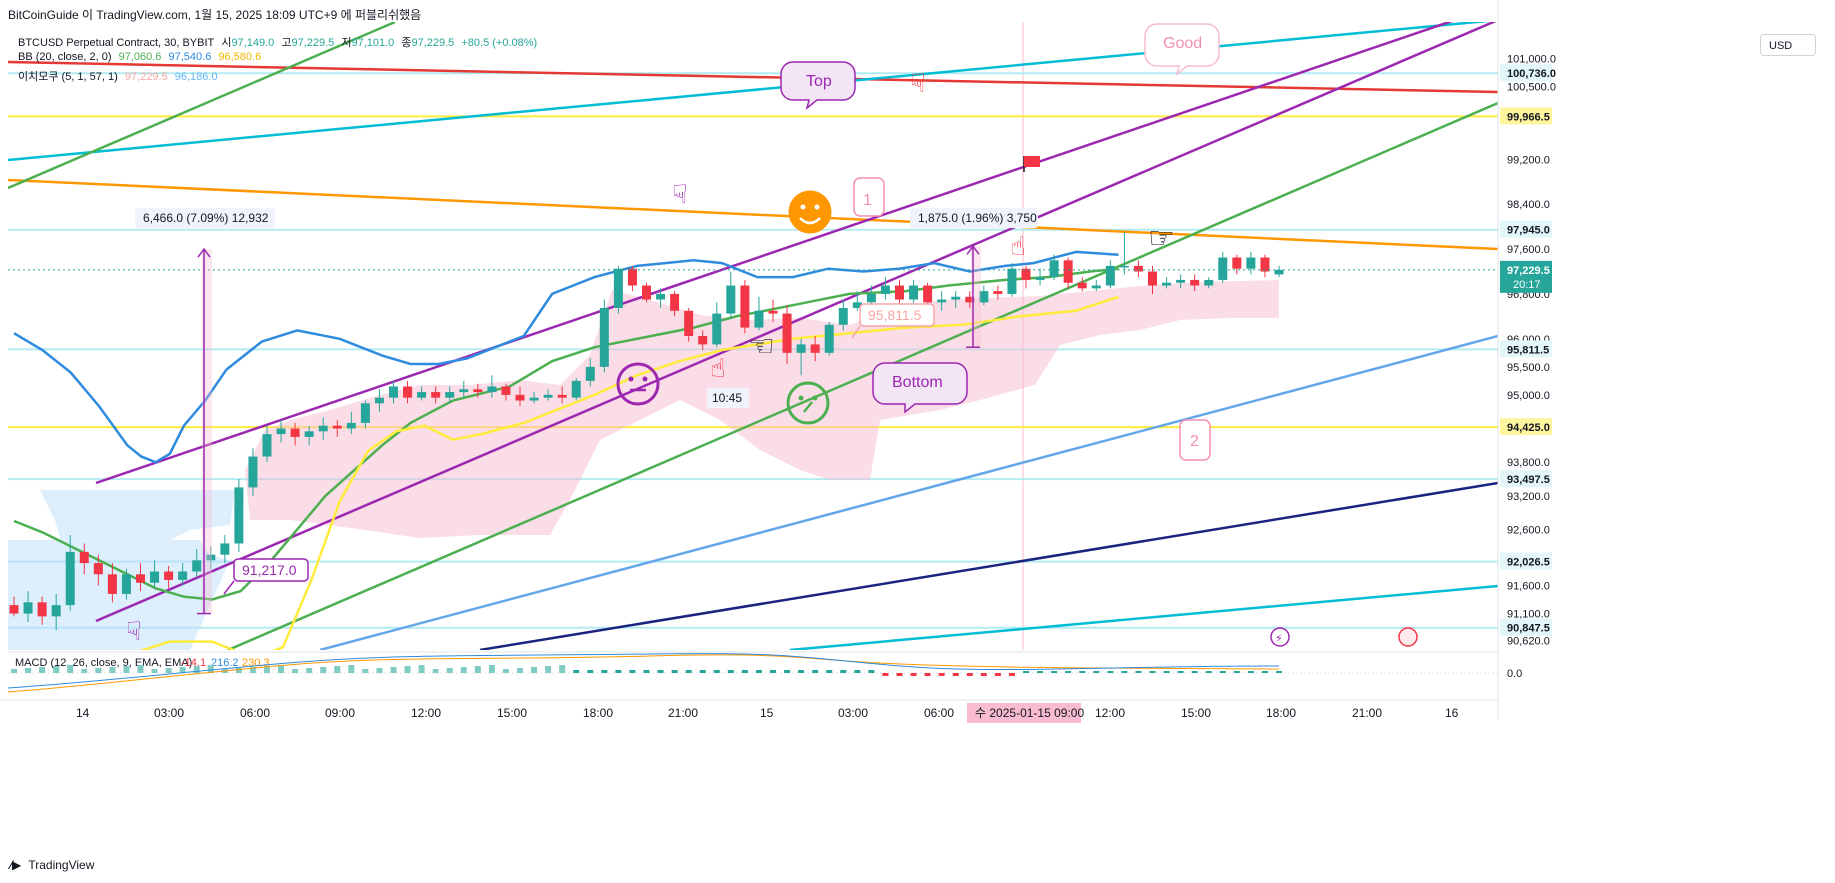  Describe the element at coordinates (120, 76) in the screenshot. I see `envelope-legend: 이치모쿠 (5, 1, 57, 1) 97,229.5 96,186.0` at that location.